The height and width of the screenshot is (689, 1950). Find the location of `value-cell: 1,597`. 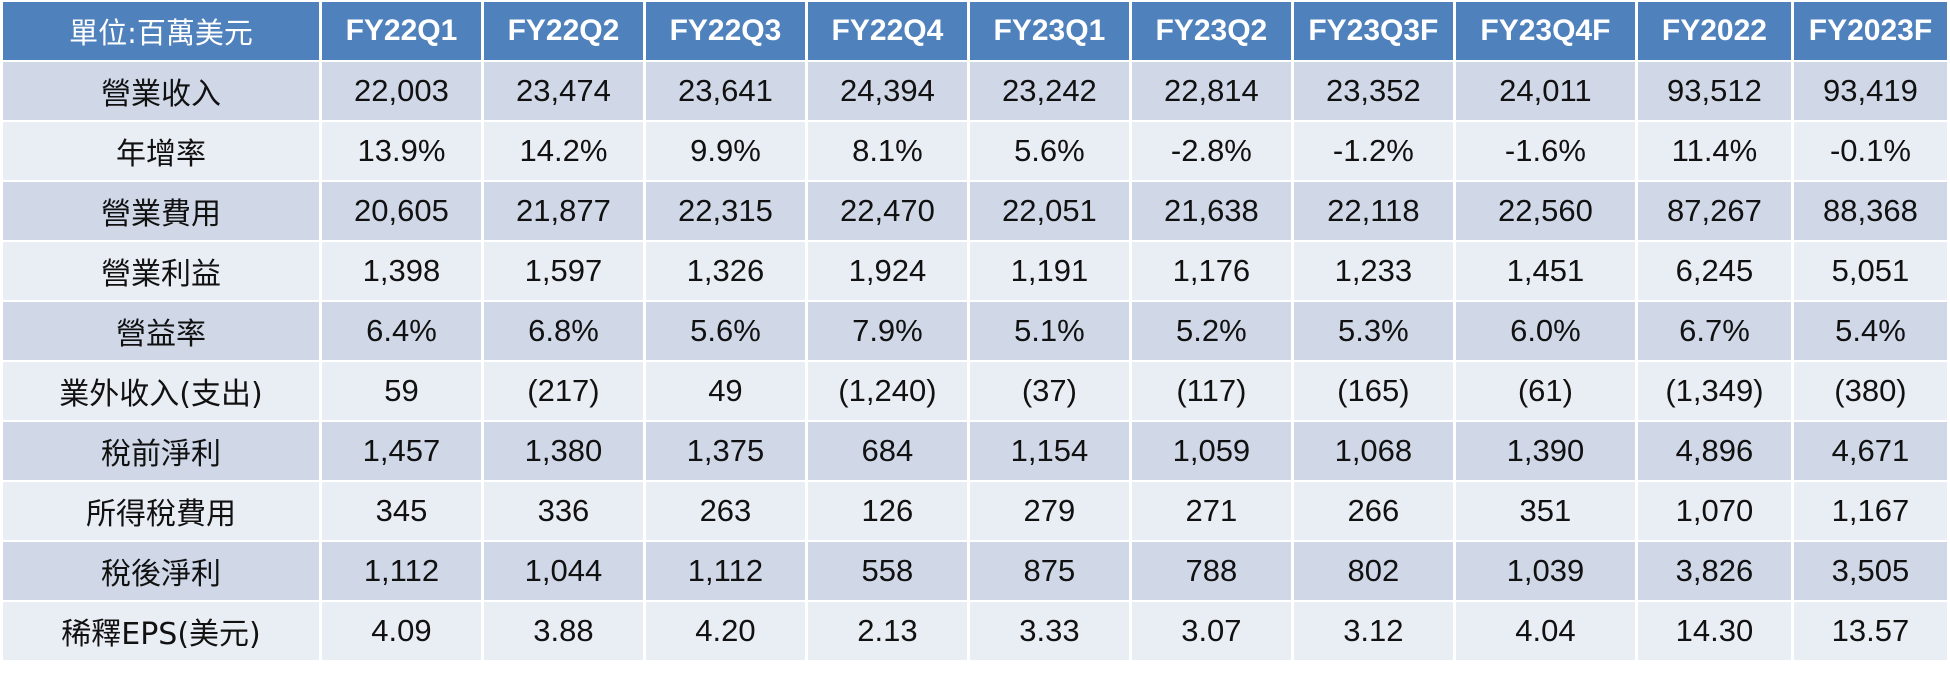

value-cell: 1,597 is located at coordinates (563, 271).